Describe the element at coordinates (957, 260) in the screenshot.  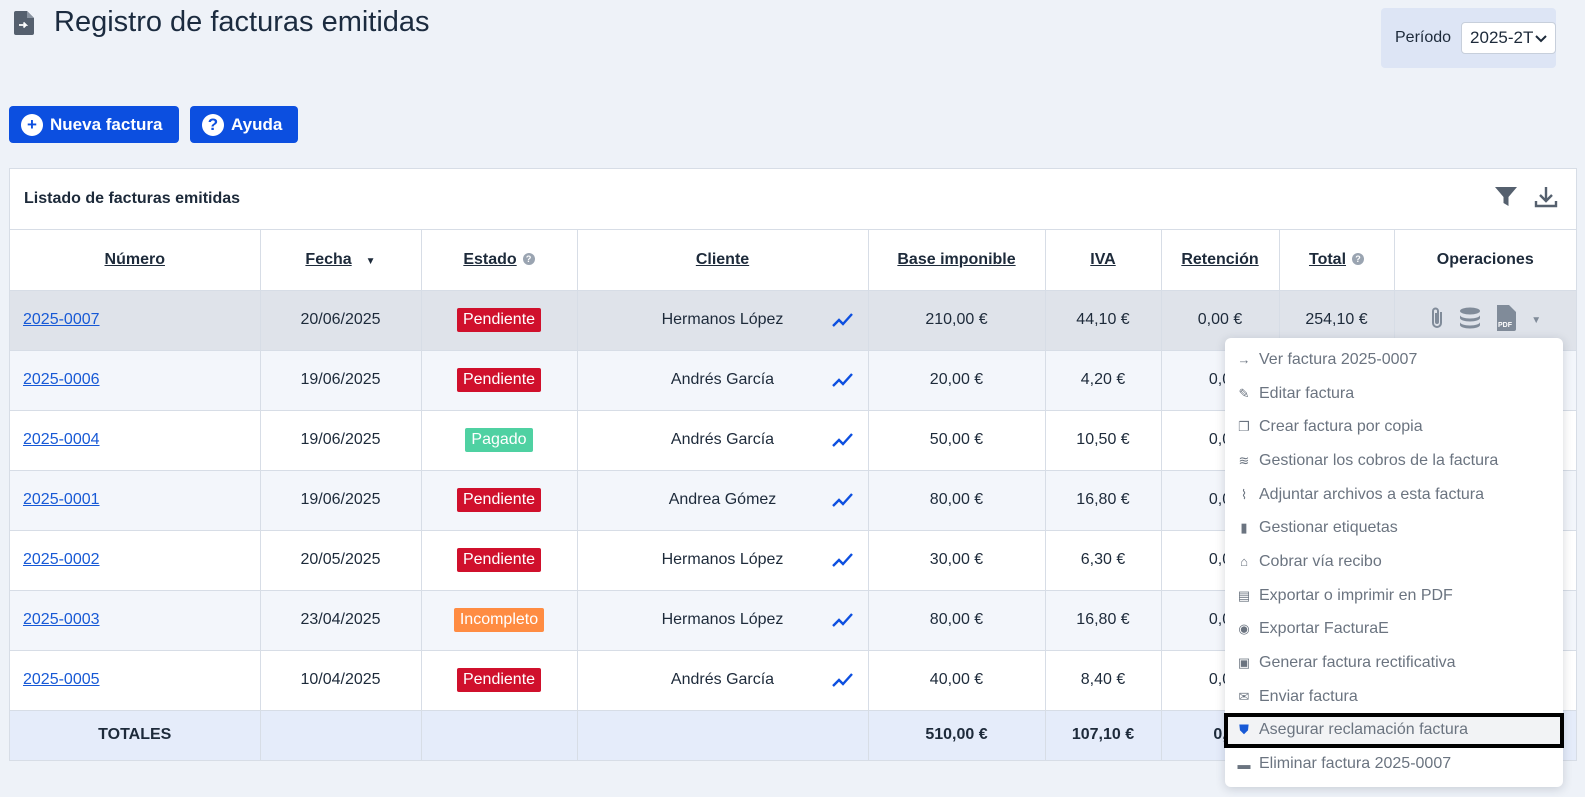
I see `col-base: Base imponible` at that location.